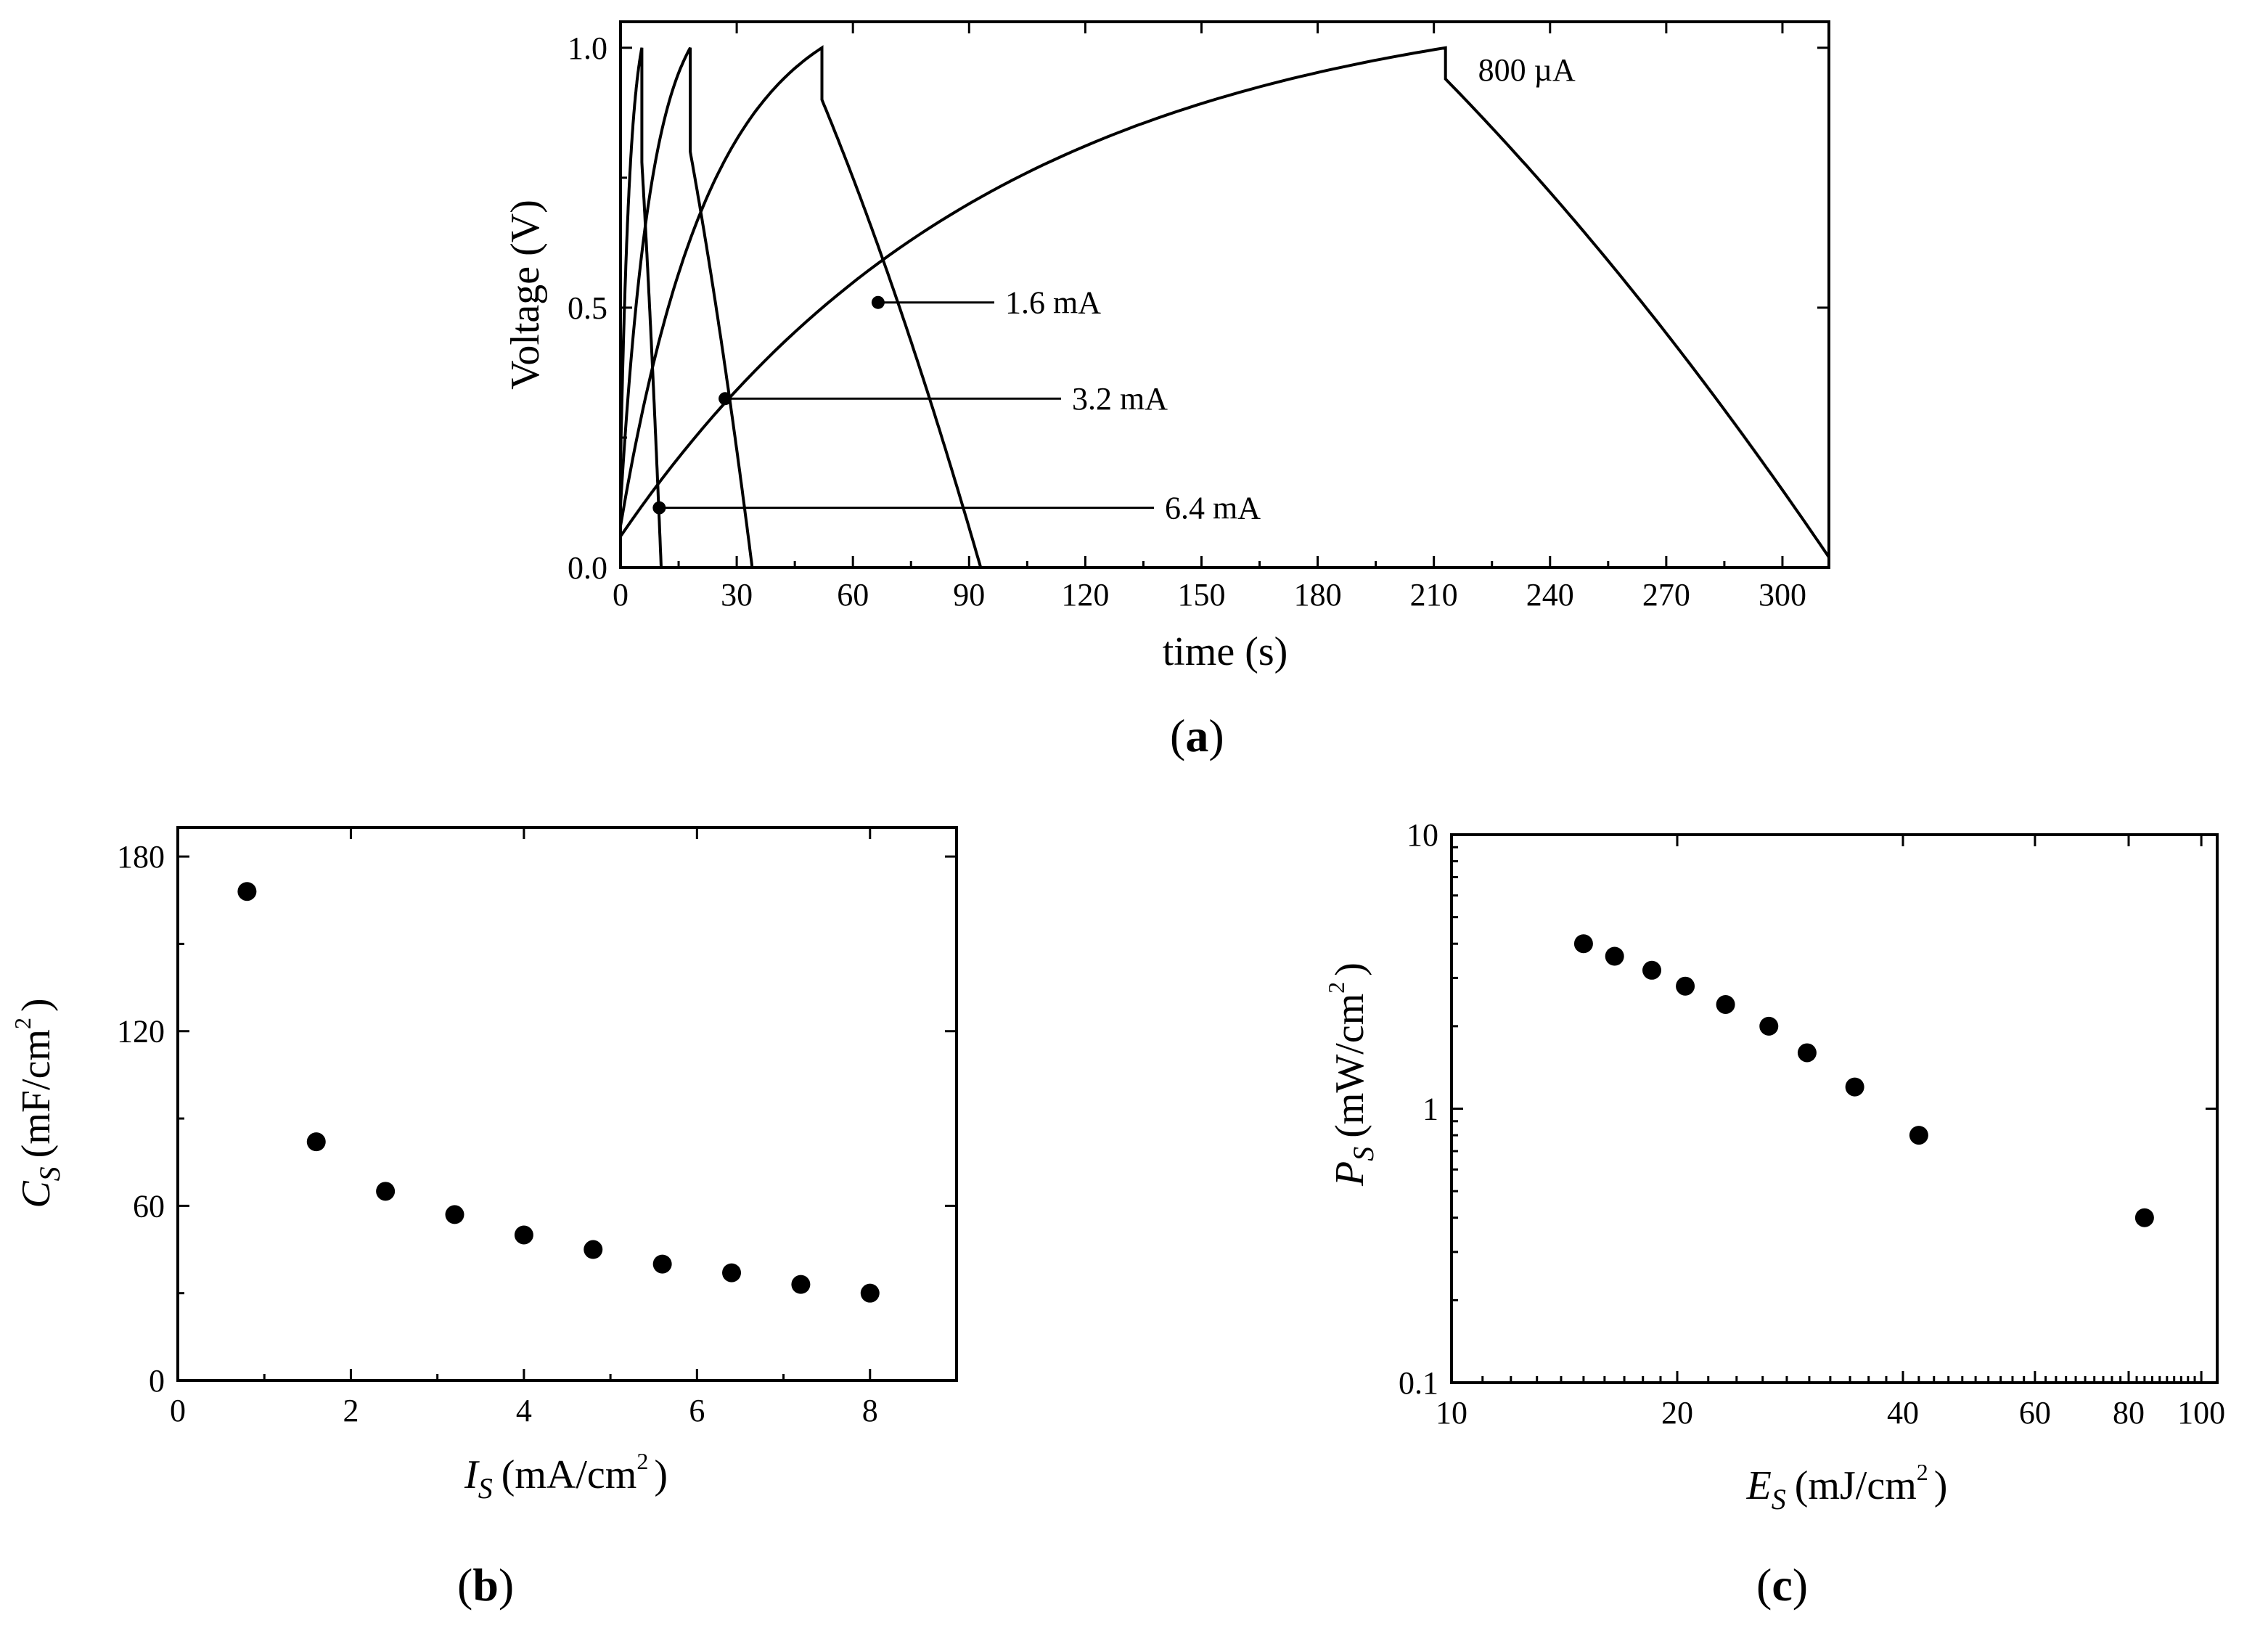  What do you see at coordinates (1666, 595) in the screenshot?
I see `x-tick-label-a: 270` at bounding box center [1666, 595].